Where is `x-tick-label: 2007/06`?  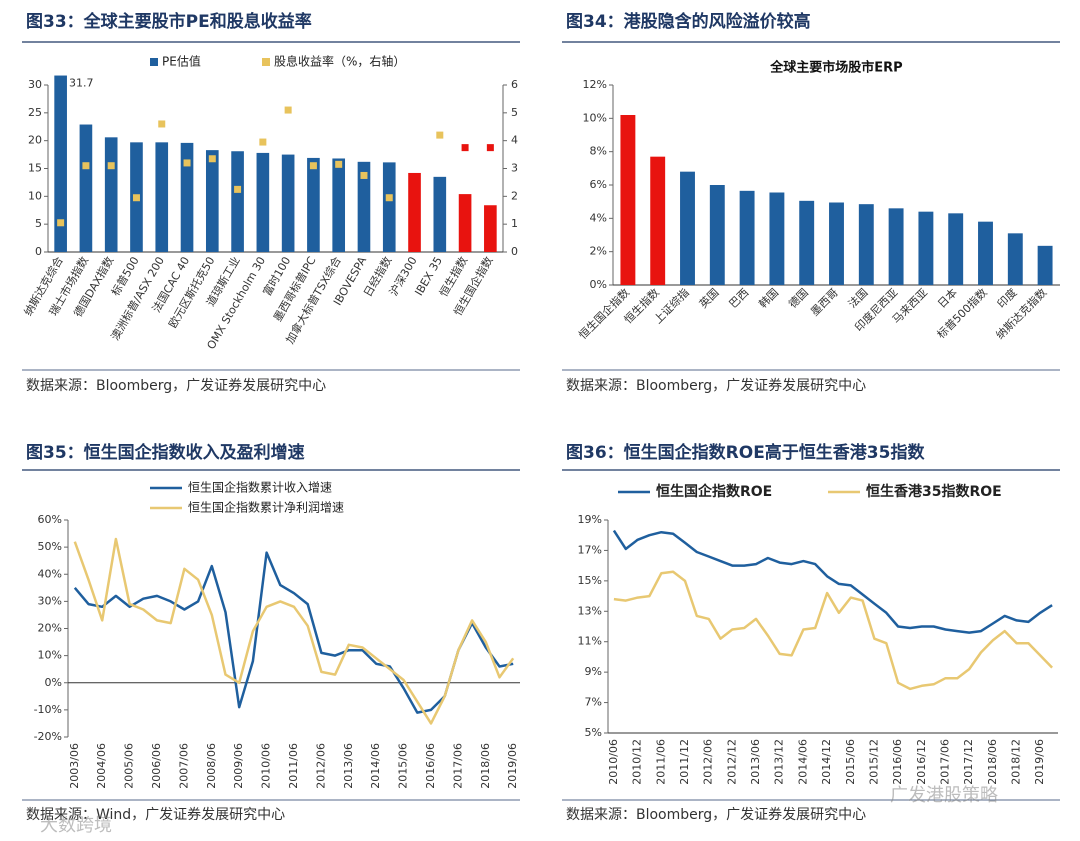 x-tick-label: 2007/06 is located at coordinates (183, 766).